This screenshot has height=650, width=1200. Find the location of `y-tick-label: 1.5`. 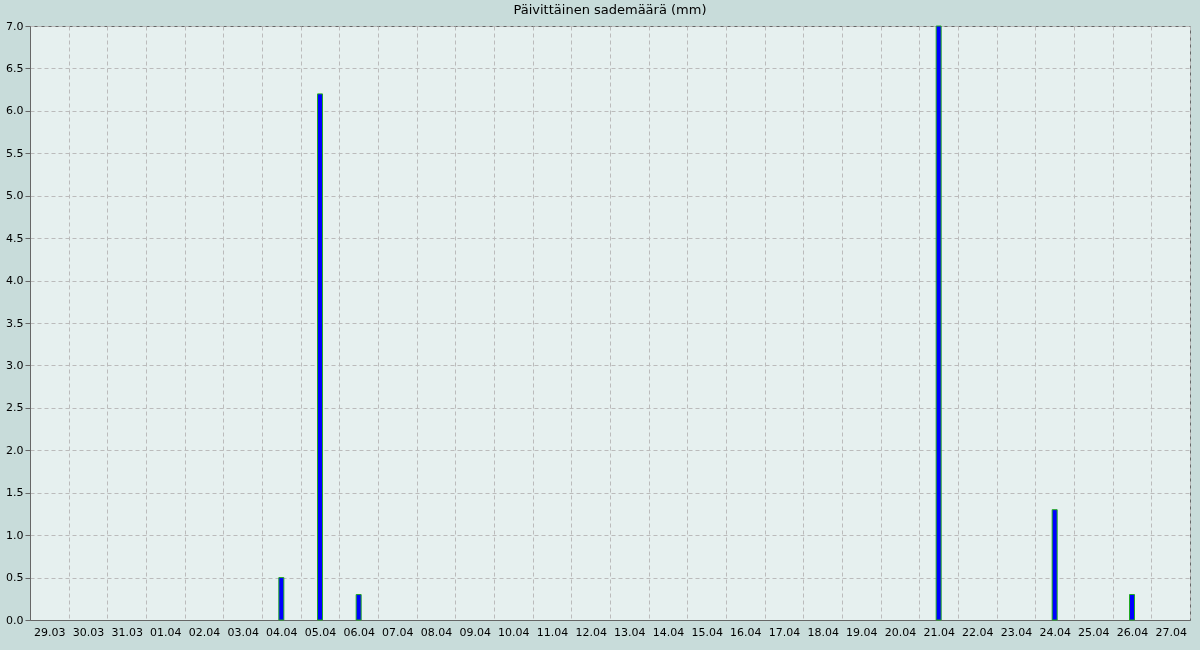

y-tick-label: 1.5 is located at coordinates (15, 493).